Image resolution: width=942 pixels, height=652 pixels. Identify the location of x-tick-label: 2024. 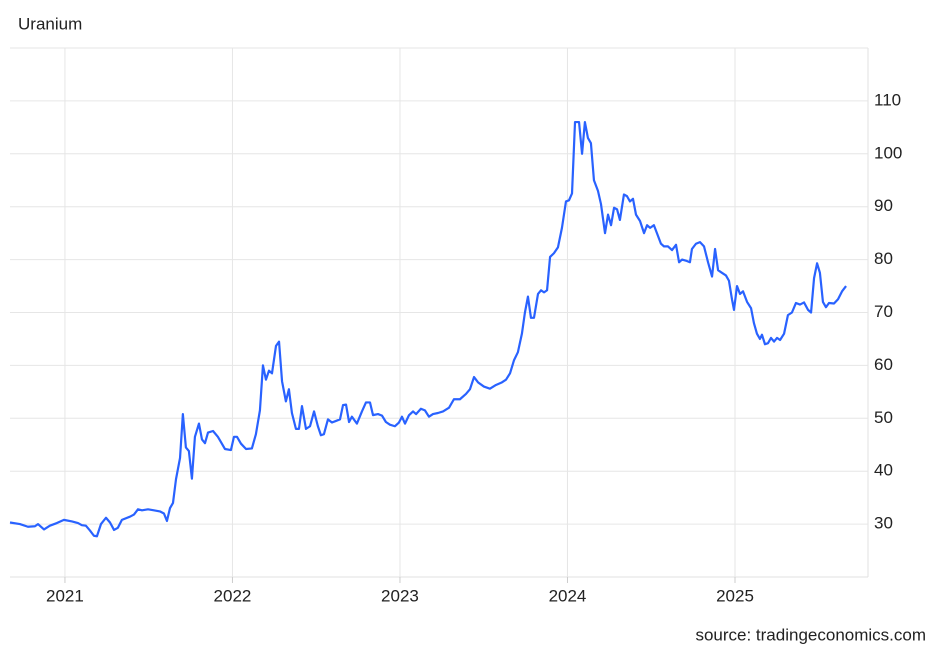
(568, 595).